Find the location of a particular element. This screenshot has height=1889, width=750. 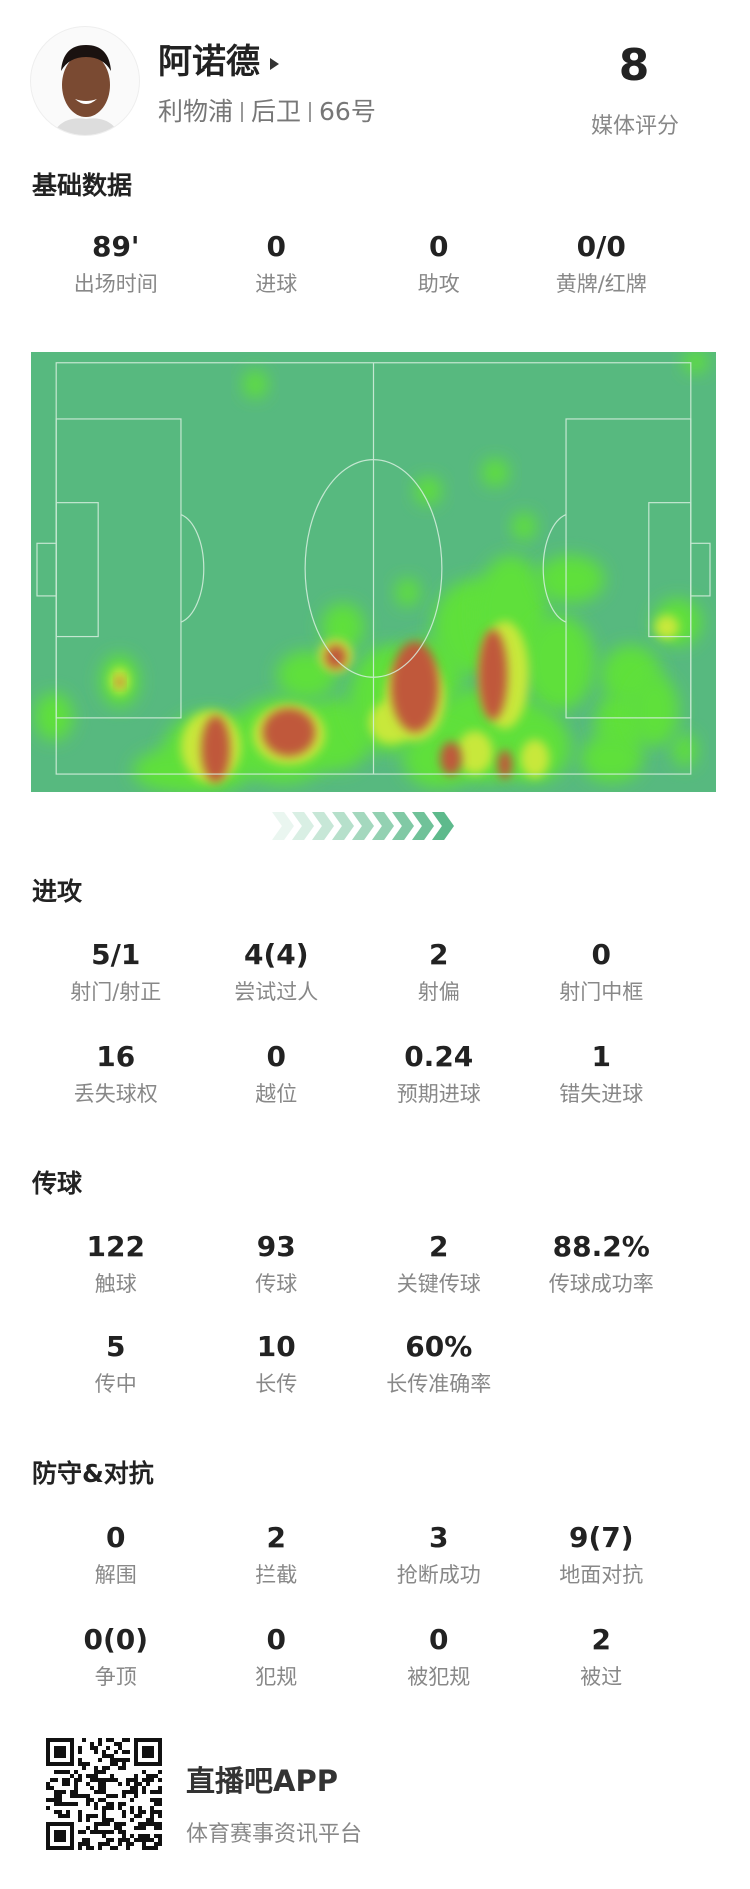

stat-item: 16 丢失球权 is located at coordinates (116, 1074).